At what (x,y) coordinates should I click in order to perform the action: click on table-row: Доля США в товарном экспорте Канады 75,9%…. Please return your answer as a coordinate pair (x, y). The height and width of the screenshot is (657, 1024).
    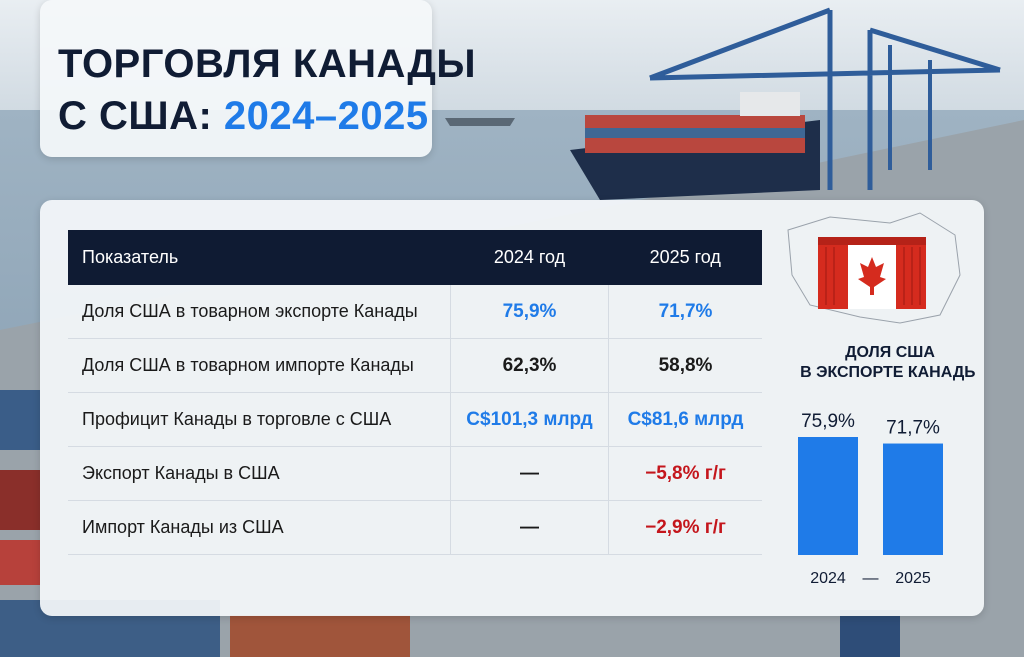
    Looking at the image, I should click on (415, 312).